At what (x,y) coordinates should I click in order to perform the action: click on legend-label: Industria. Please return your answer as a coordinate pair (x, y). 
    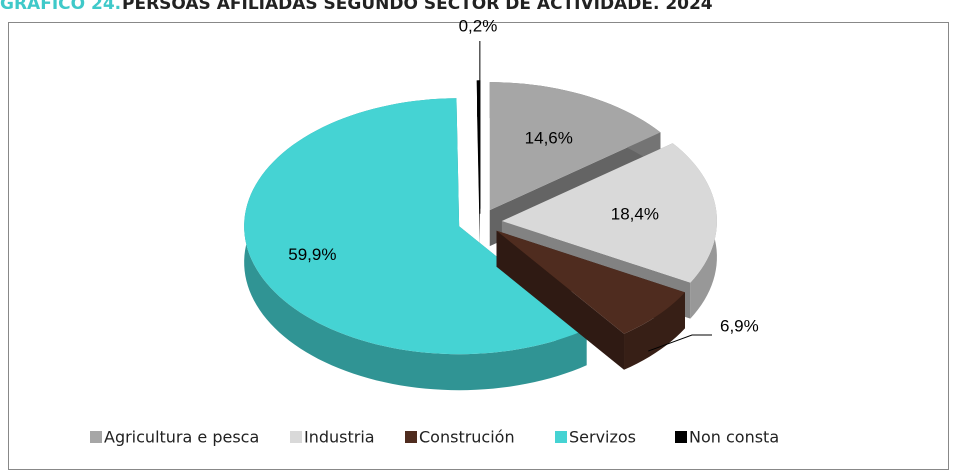
    Looking at the image, I should click on (339, 437).